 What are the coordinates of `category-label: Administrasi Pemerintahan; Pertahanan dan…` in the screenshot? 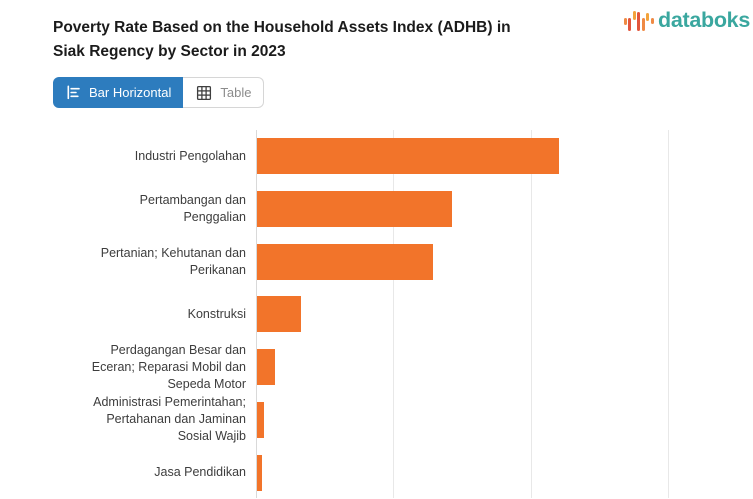 It's located at (169, 419).